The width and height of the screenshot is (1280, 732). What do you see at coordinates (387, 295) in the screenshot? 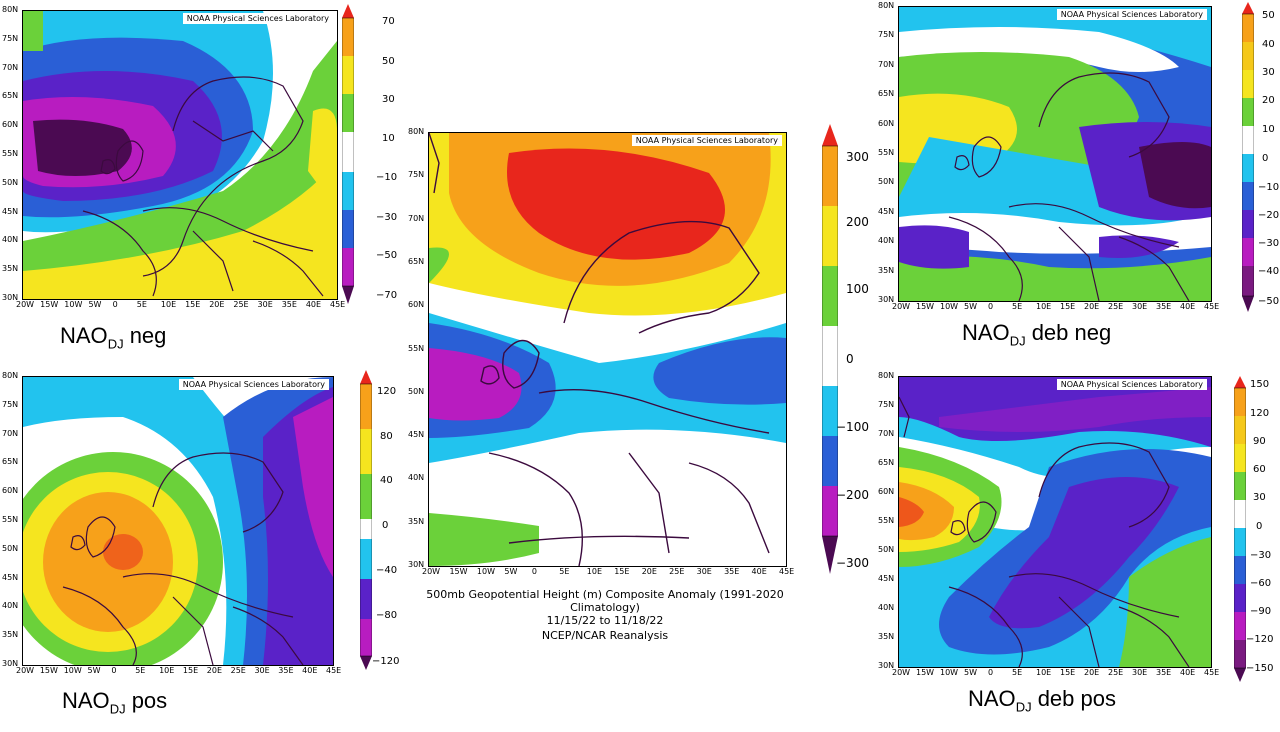
I see `cbar-tick: −70` at bounding box center [387, 295].